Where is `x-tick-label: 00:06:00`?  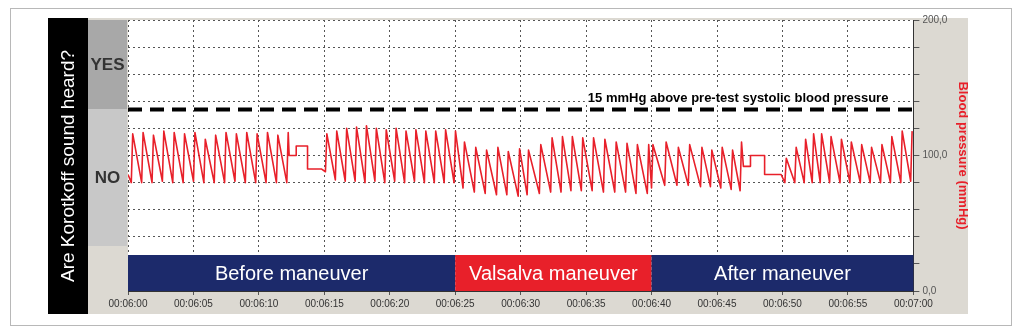 x-tick-label: 00:06:00 is located at coordinates (128, 303).